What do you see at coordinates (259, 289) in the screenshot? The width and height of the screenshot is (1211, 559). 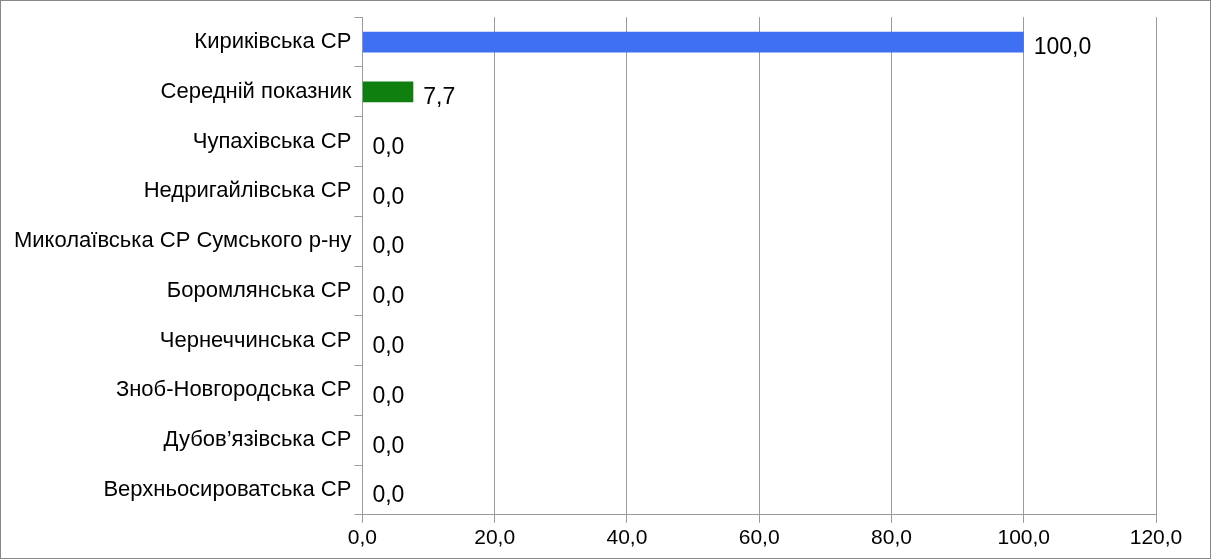 I see `y-tick-label: Боромлянська СР` at bounding box center [259, 289].